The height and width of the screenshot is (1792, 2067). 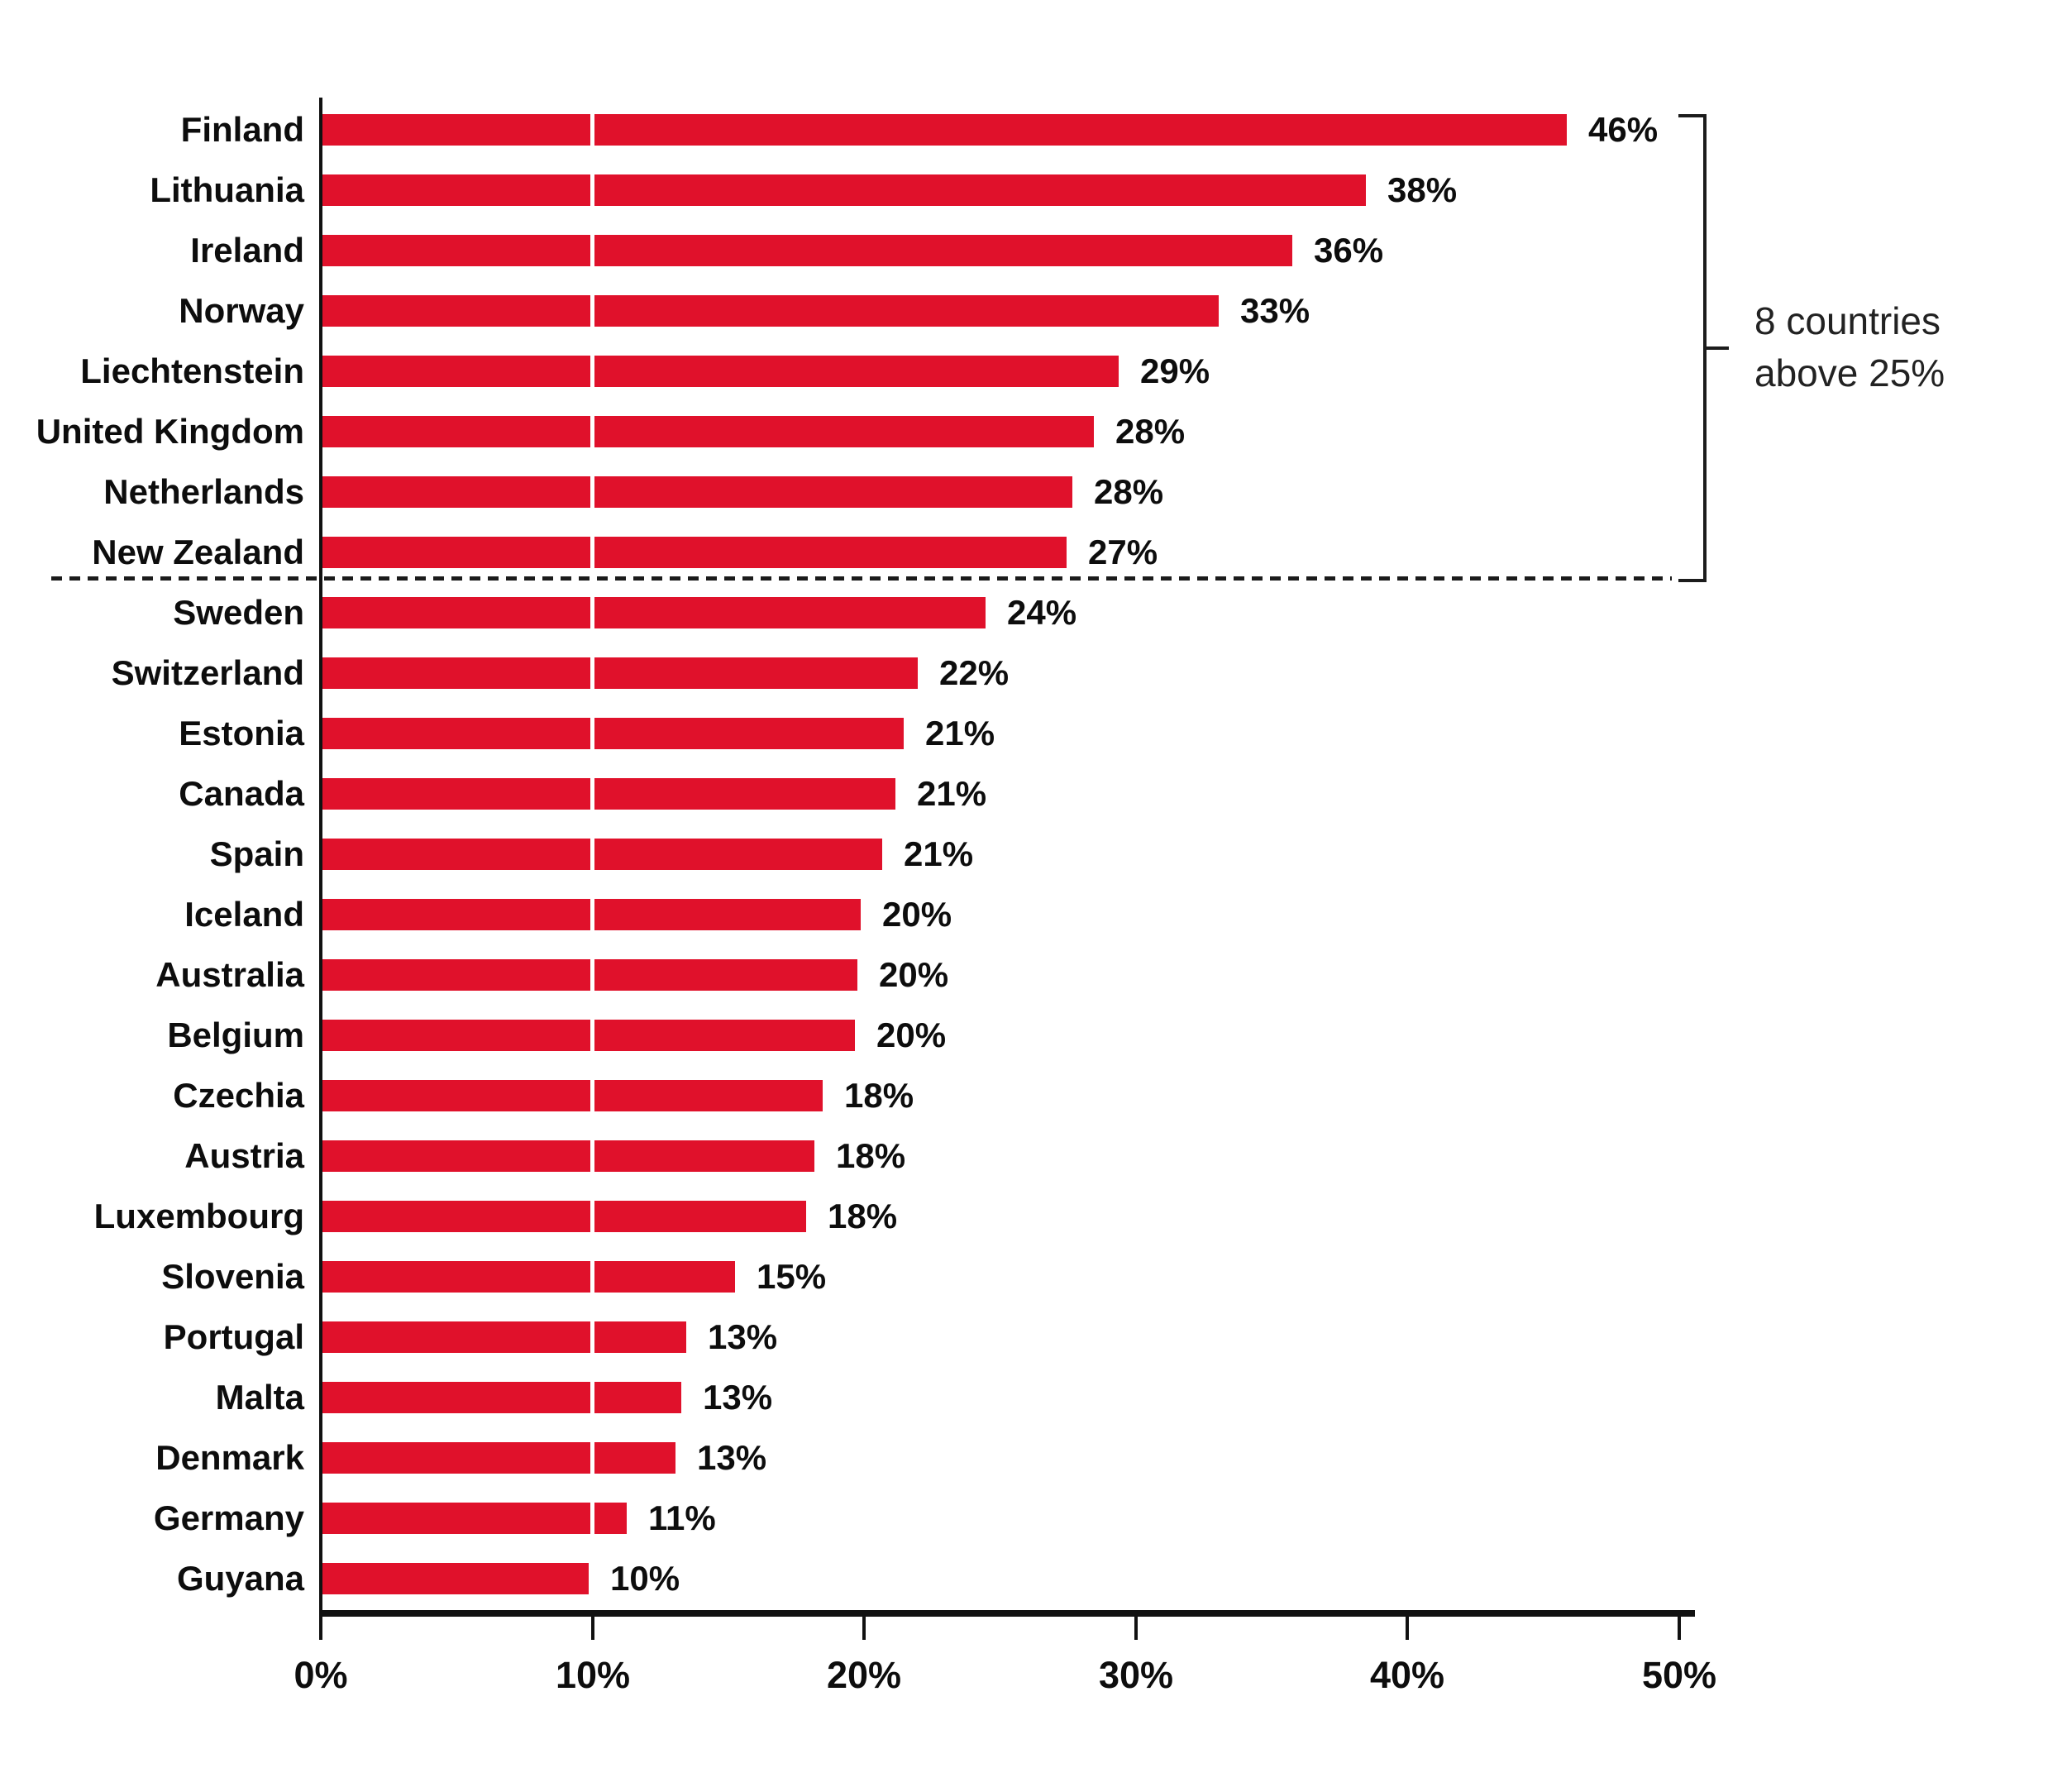 I want to click on group-annotation-line1: 8 countries, so click(x=1848, y=320).